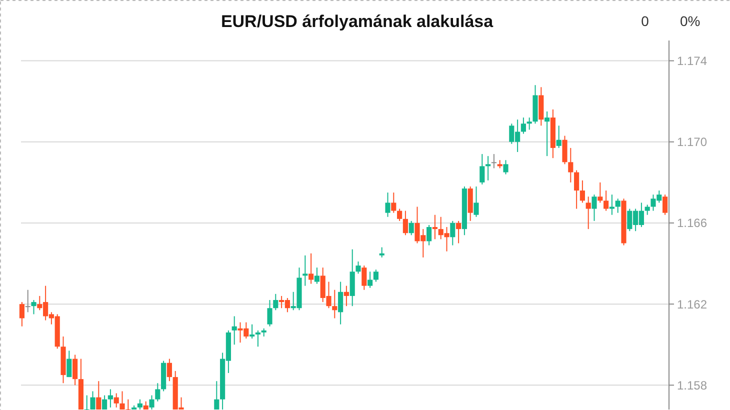  What do you see at coordinates (692, 385) in the screenshot?
I see `y-tick-label: 1.158` at bounding box center [692, 385].